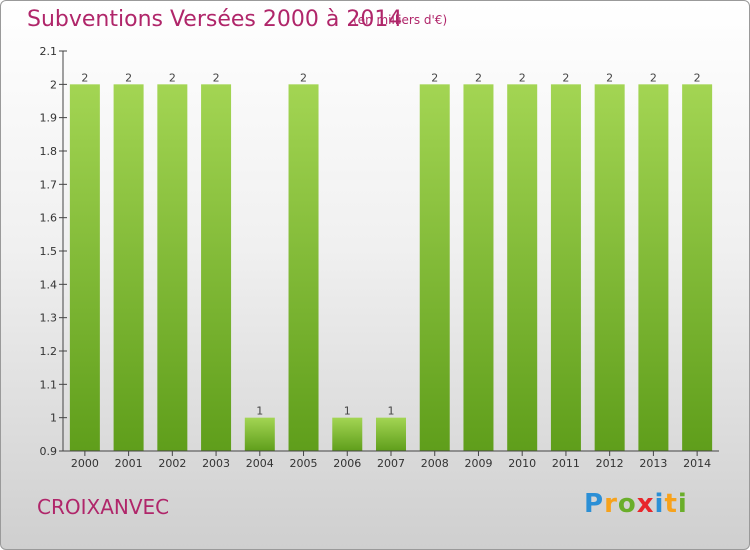 This screenshot has height=550, width=750. I want to click on y-tick-label: 2, so click(53, 84).